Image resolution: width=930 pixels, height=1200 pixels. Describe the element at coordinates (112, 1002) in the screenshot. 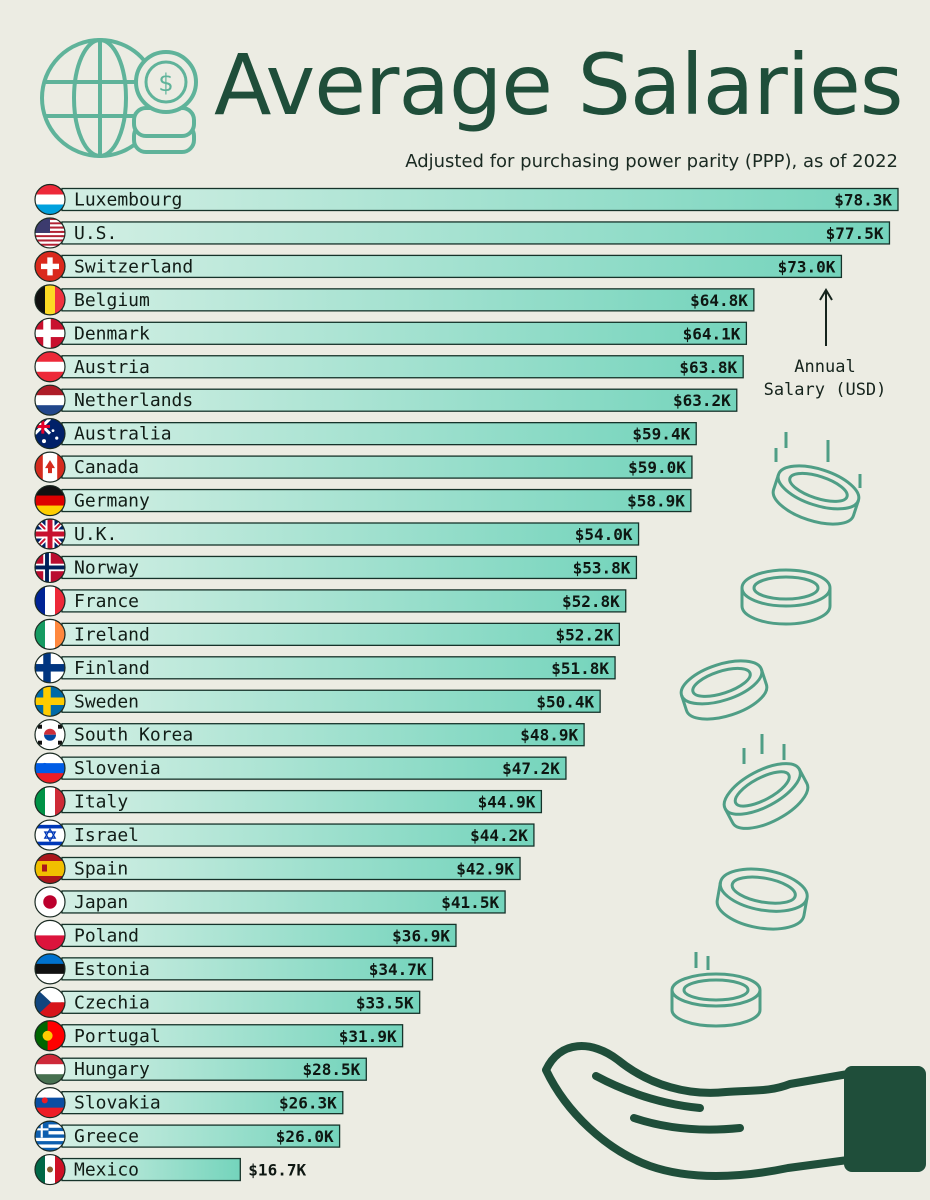

I see `category-label: Czechia` at that location.